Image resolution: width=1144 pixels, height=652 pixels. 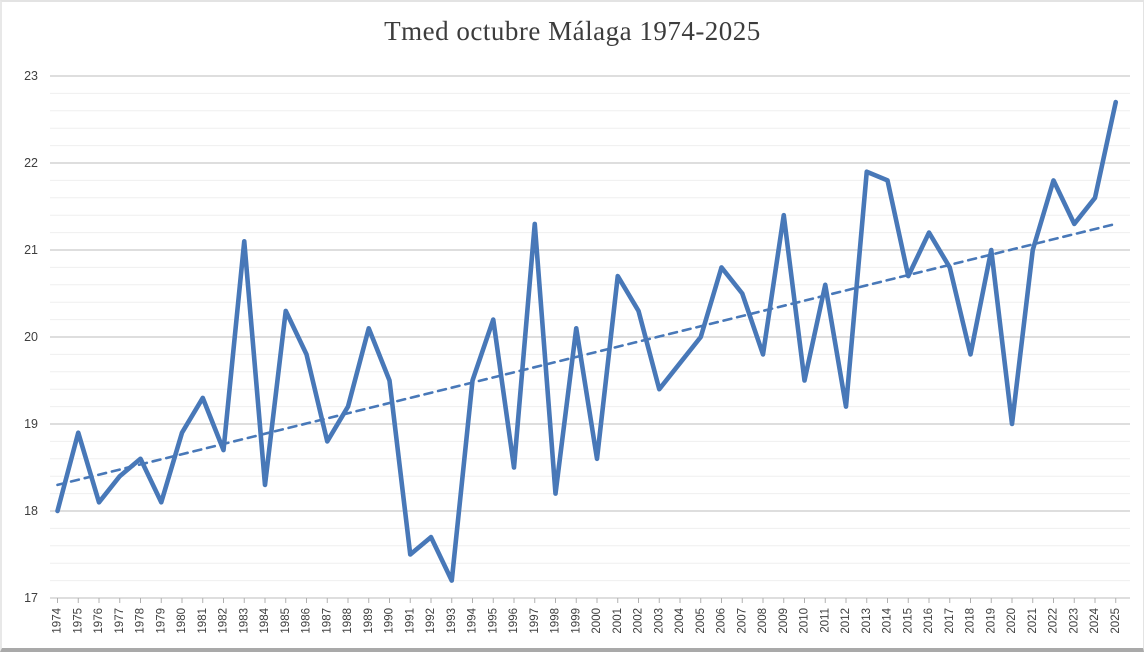 What do you see at coordinates (265, 620) in the screenshot?
I see `x-axis-tick-label: 1984` at bounding box center [265, 620].